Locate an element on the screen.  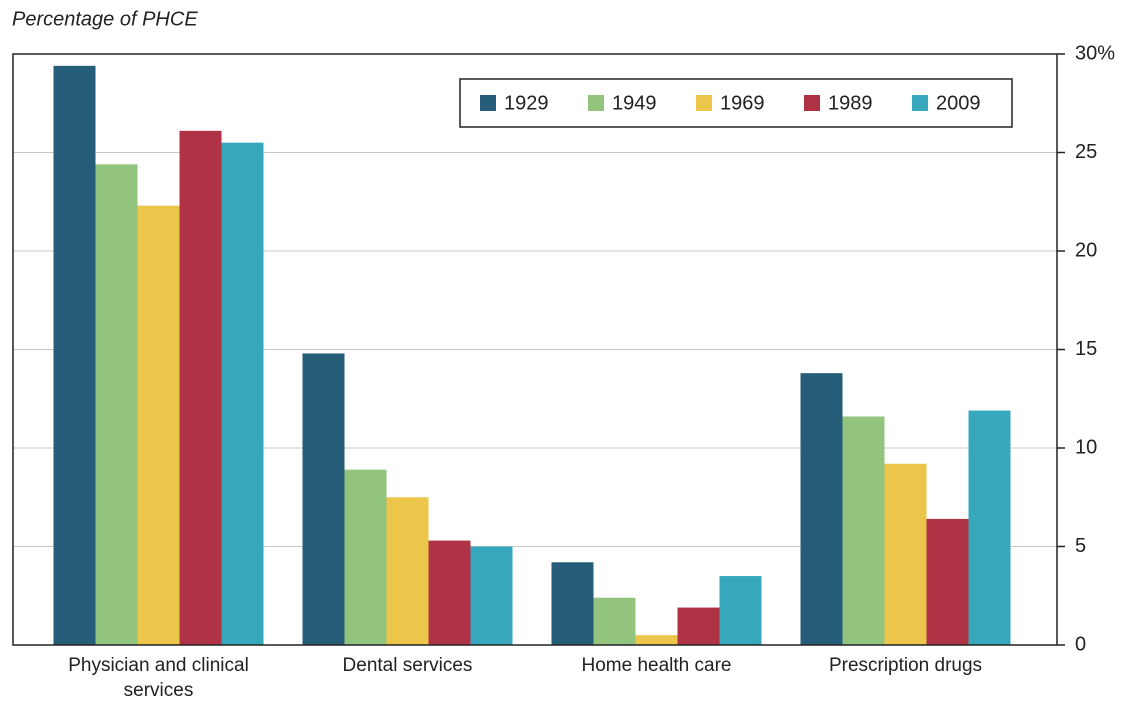
legend-label: 2009 is located at coordinates (958, 103).